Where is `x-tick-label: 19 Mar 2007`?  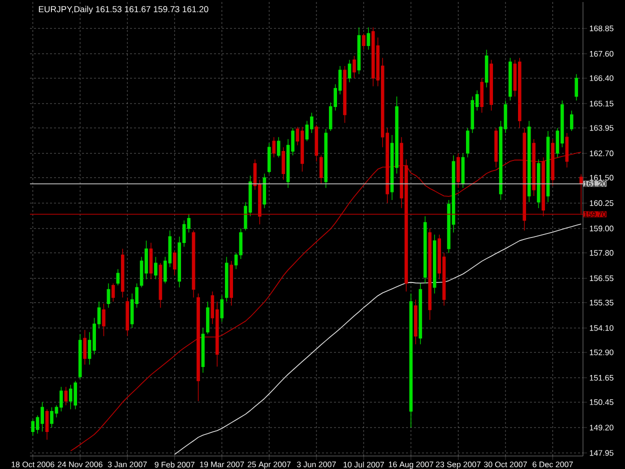
x-tick-label: 19 Mar 2007 is located at coordinates (222, 465).